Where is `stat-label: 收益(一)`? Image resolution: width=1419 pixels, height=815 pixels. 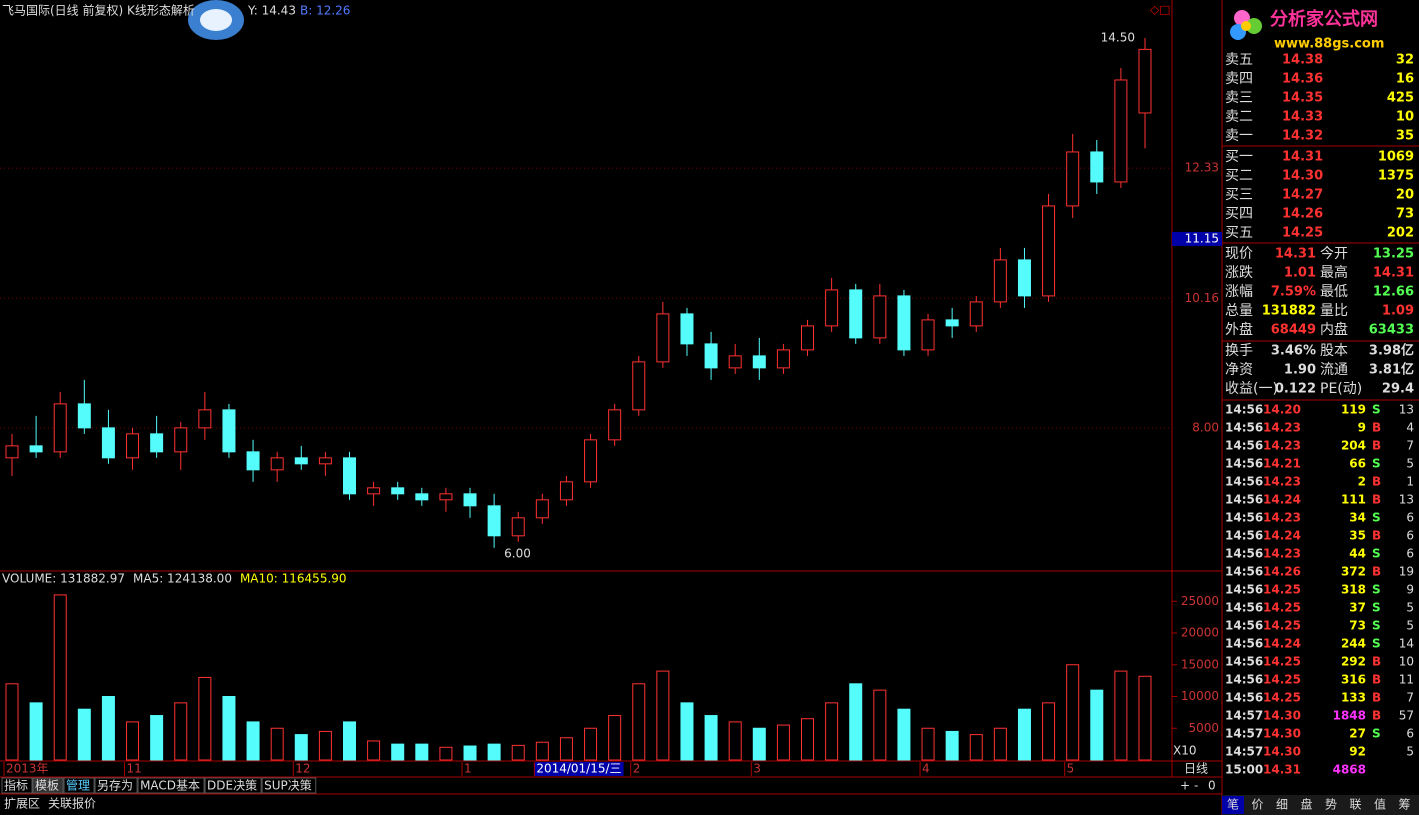 stat-label: 收益(一) is located at coordinates (1251, 389).